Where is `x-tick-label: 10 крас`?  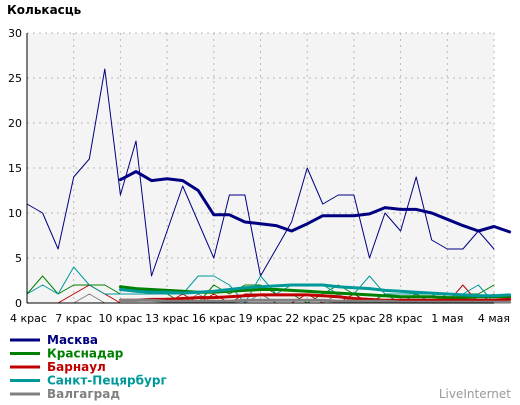
x-tick-label: 10 крас is located at coordinates (120, 318).